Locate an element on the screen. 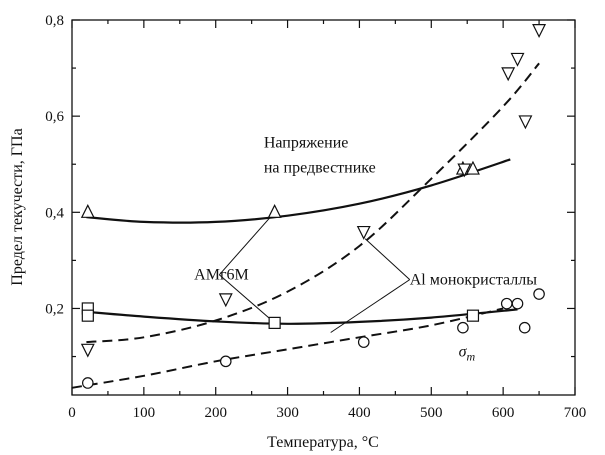 The height and width of the screenshot is (455, 605). amg6m-label: АМг6М is located at coordinates (221, 275).